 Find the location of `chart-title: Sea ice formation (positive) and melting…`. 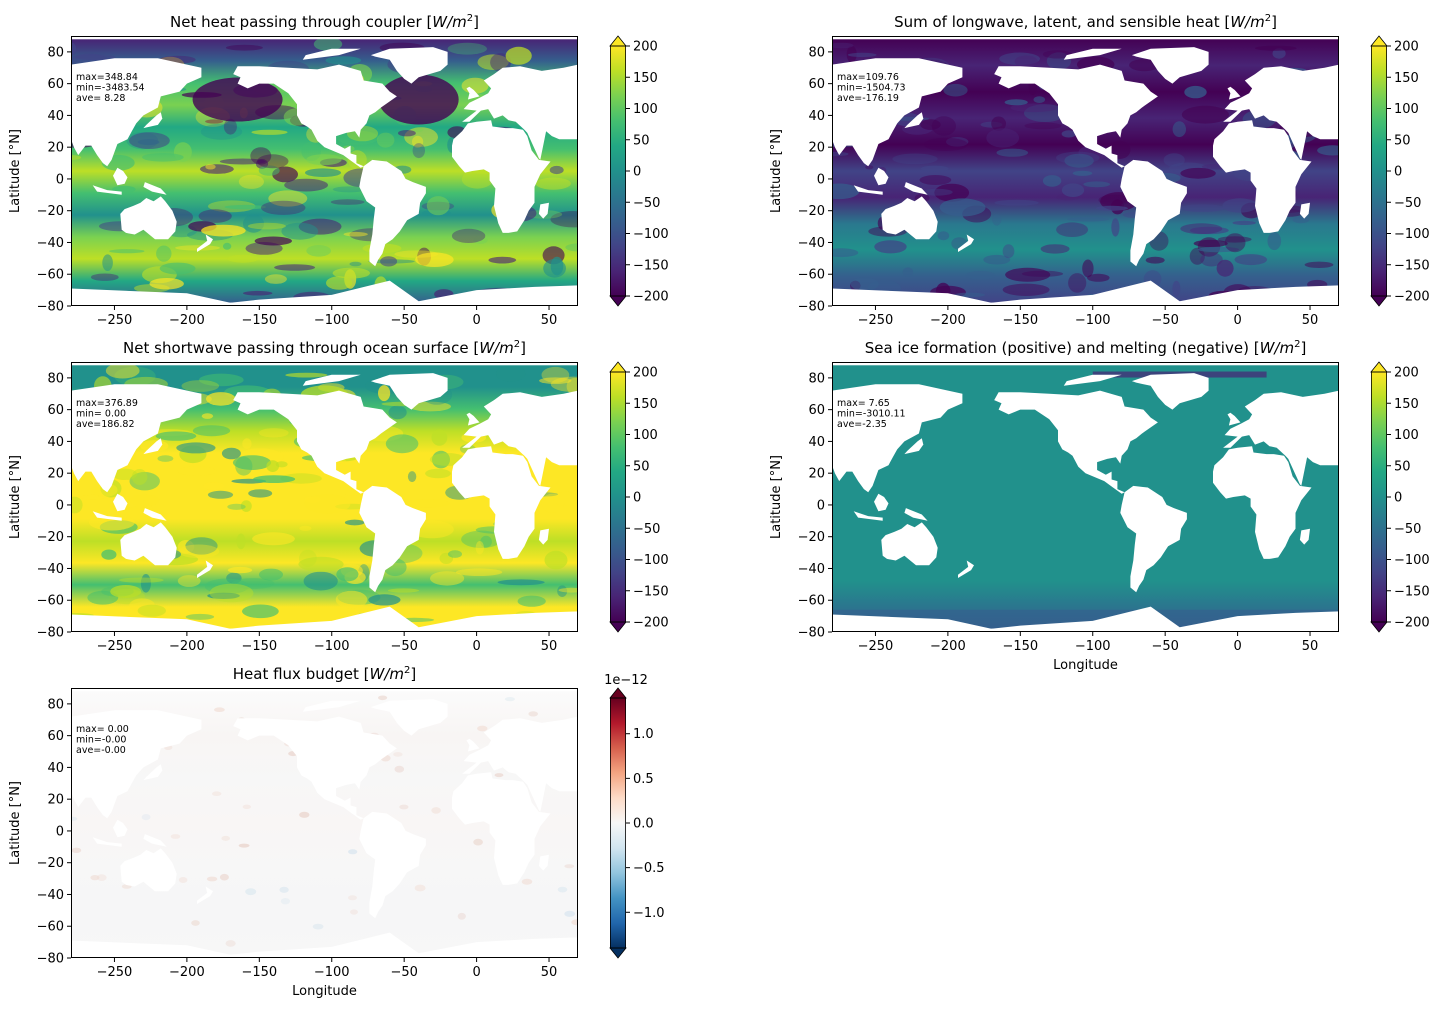

chart-title: Sea ice formation (positive) and melting… is located at coordinates (1086, 348).